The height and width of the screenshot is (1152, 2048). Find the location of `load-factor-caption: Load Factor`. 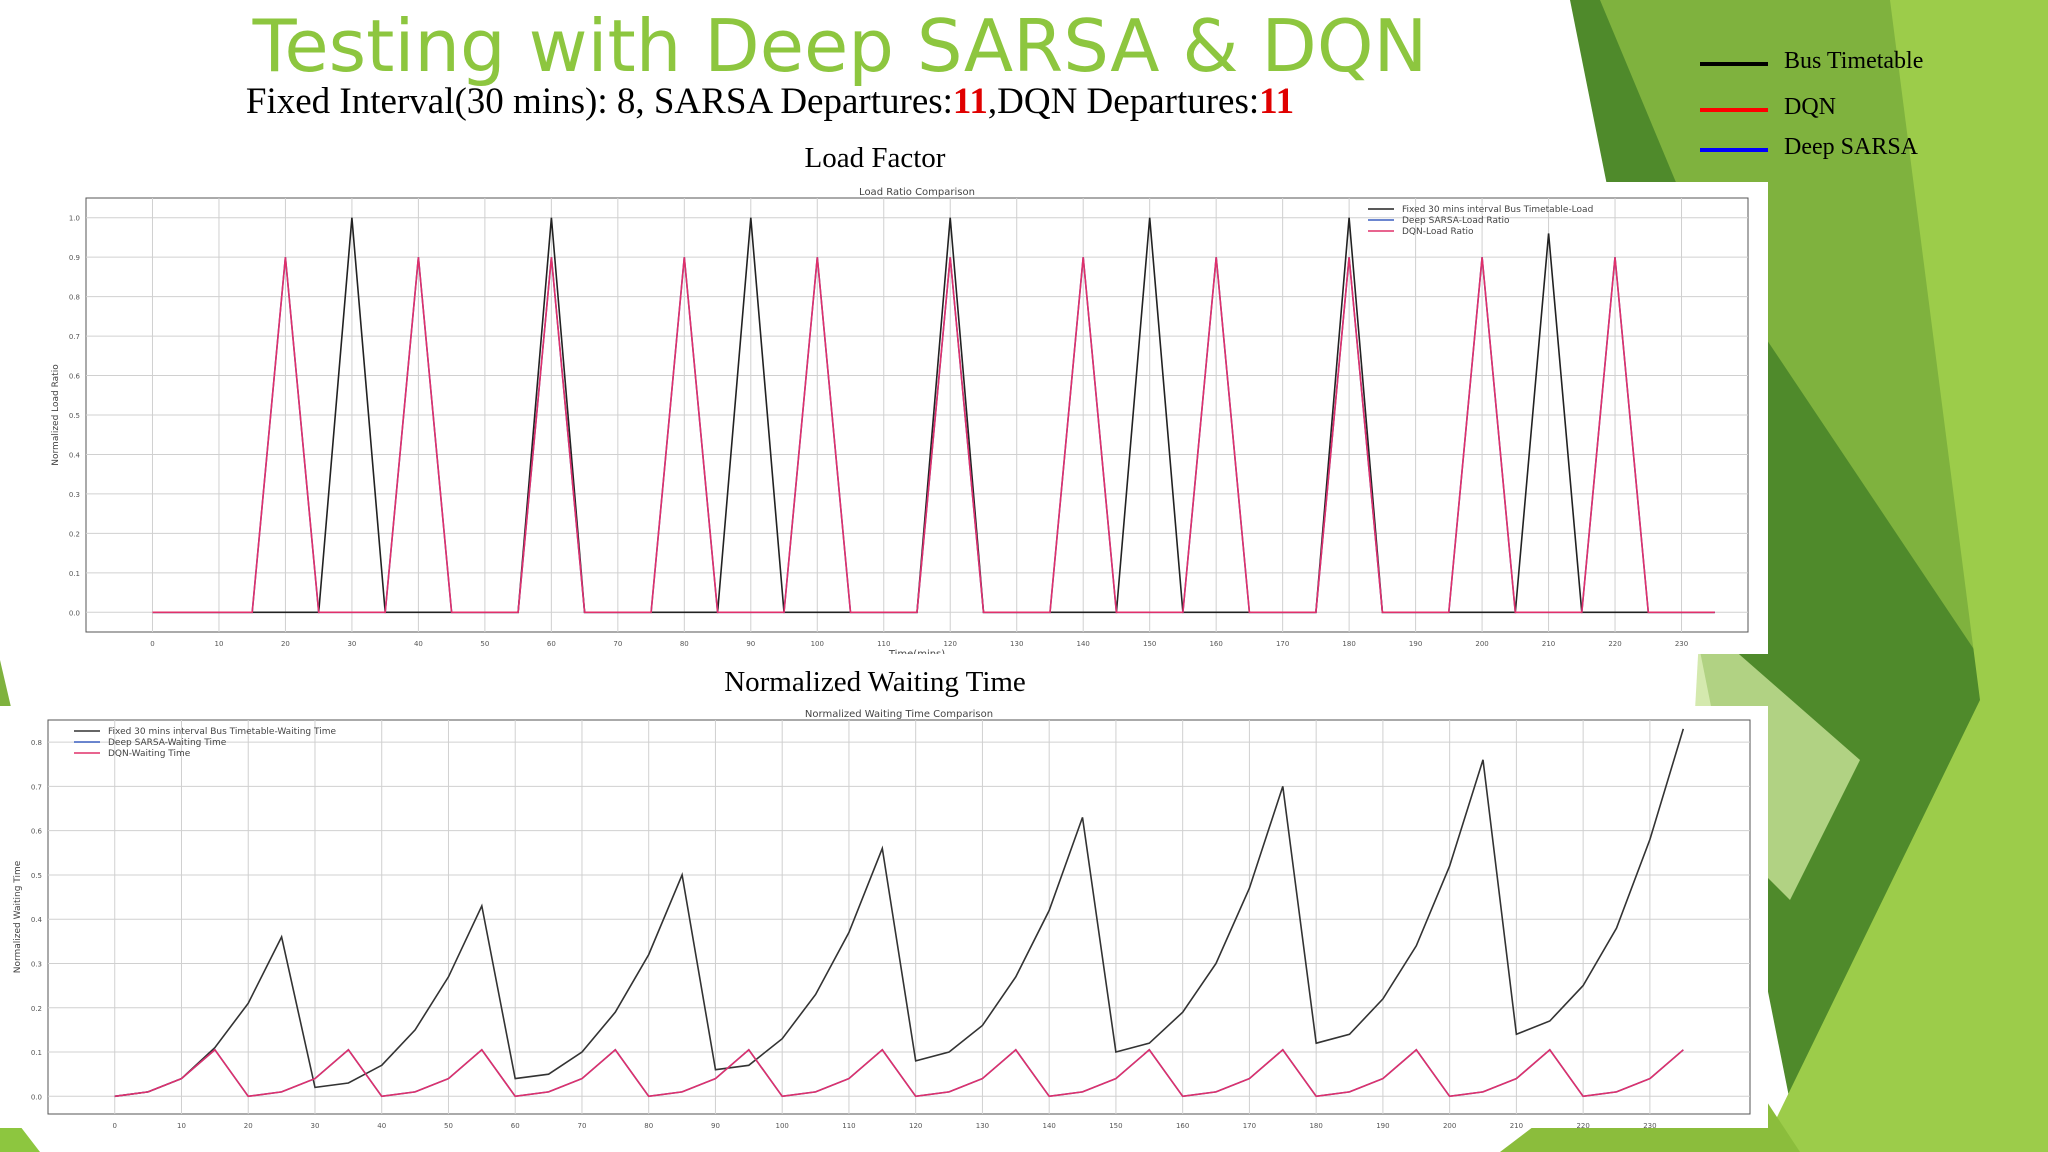

load-factor-caption: Load Factor is located at coordinates (875, 158).